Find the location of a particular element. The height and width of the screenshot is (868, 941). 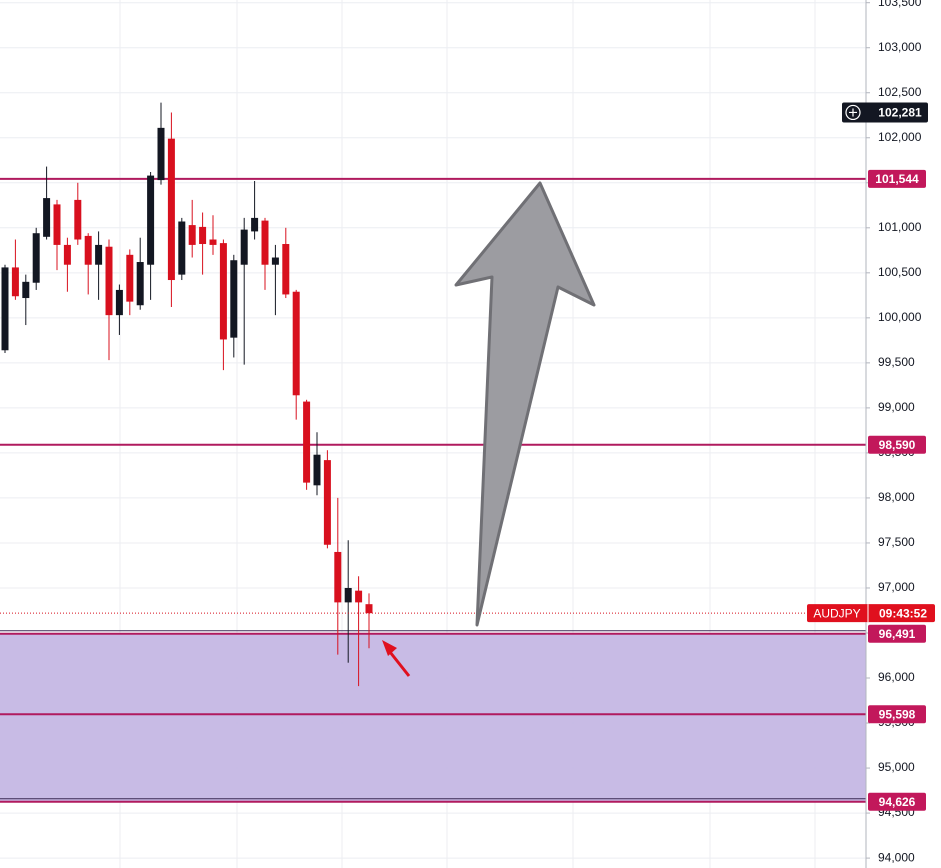

y-tick-label: 100,000 is located at coordinates (900, 317).